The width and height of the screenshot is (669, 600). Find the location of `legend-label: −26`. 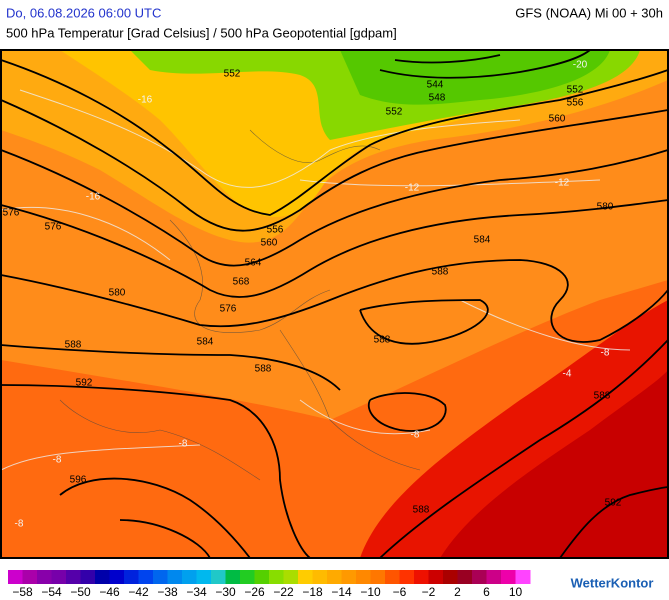

legend-label: −26 is located at coordinates (254, 592).